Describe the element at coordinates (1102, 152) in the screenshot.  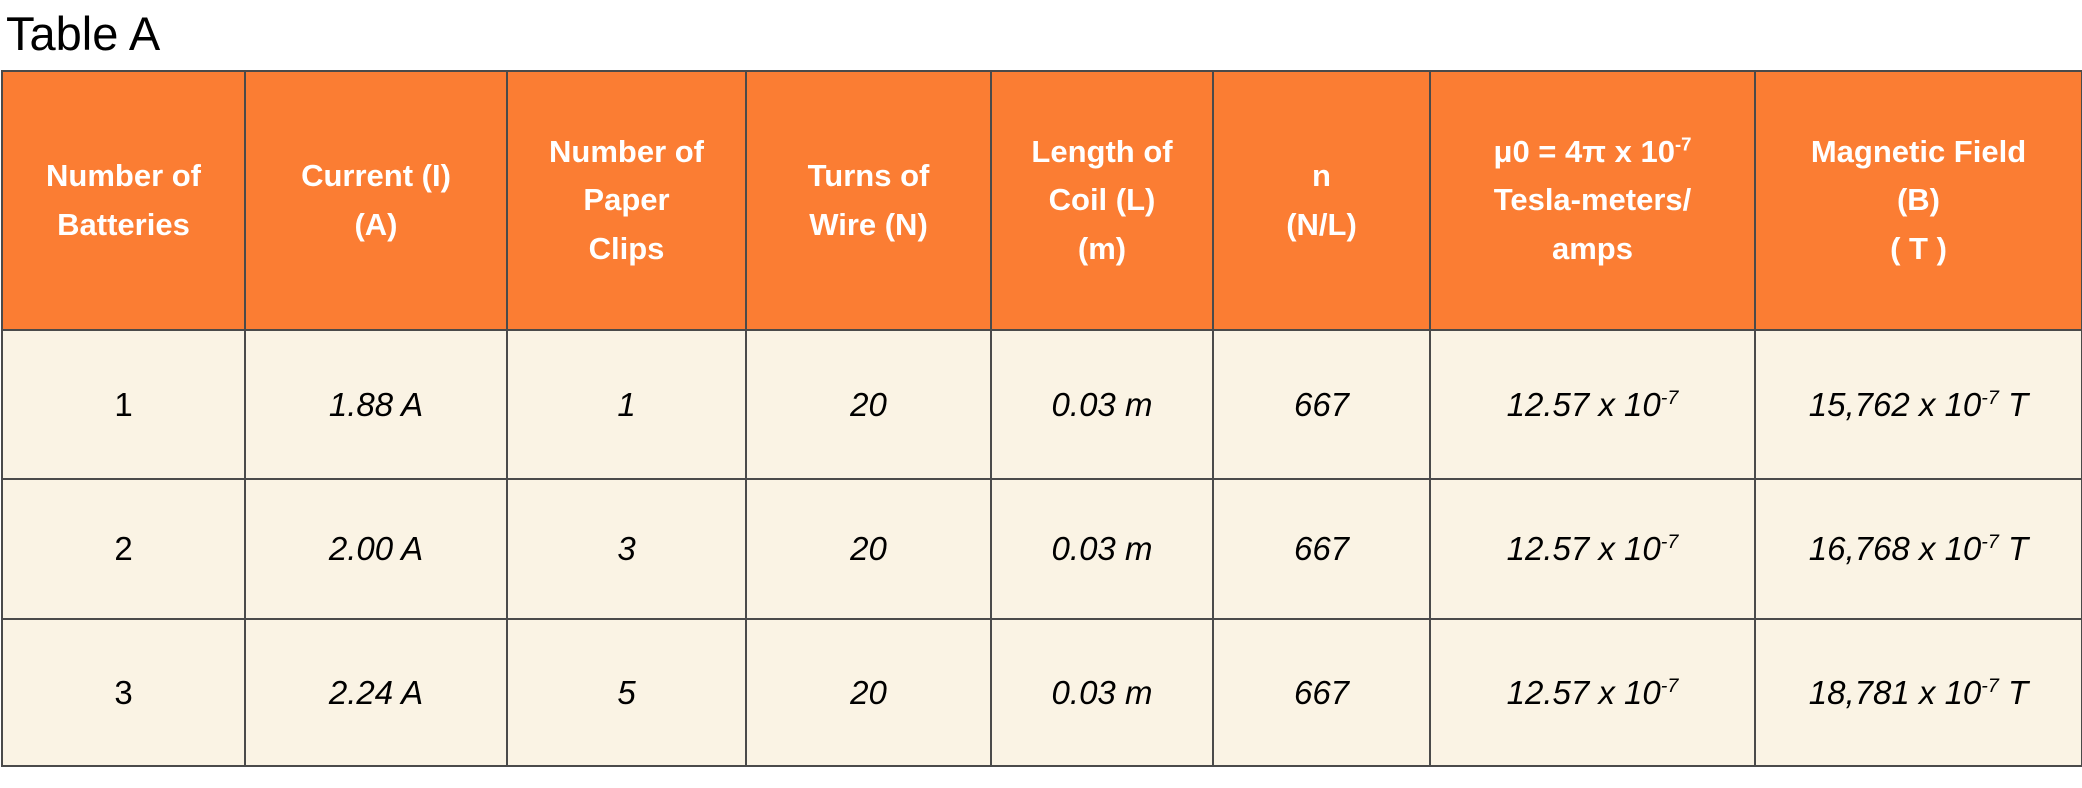
I see `header-line: Length of` at that location.